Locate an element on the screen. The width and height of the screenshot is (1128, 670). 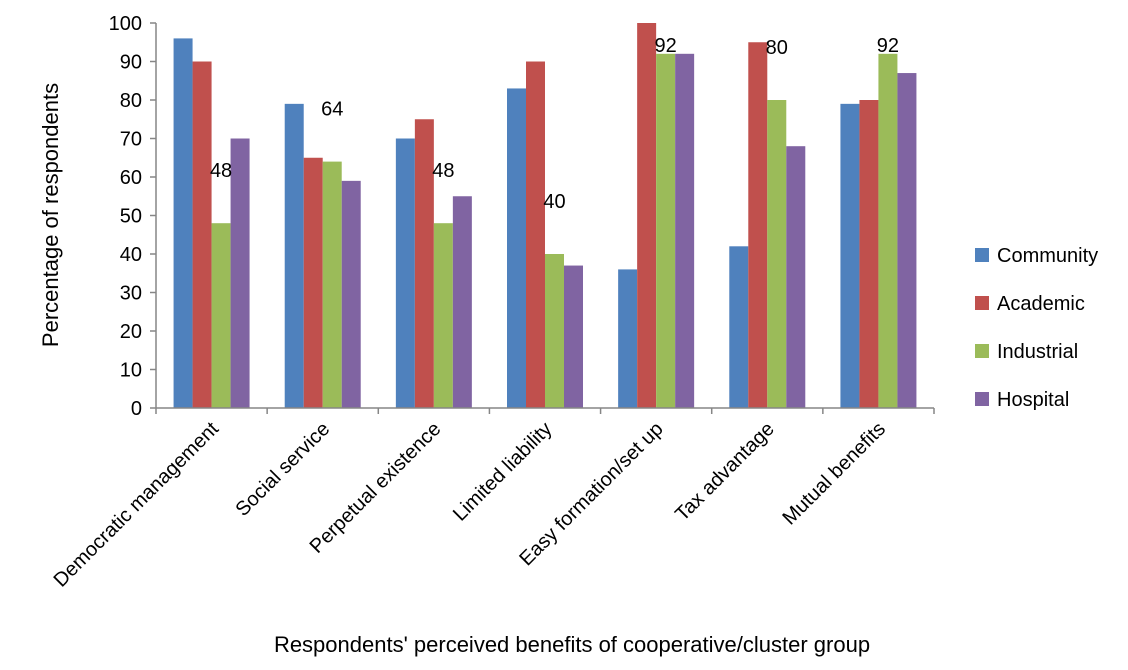
x-tick-label: Social service is located at coordinates (282, 469).